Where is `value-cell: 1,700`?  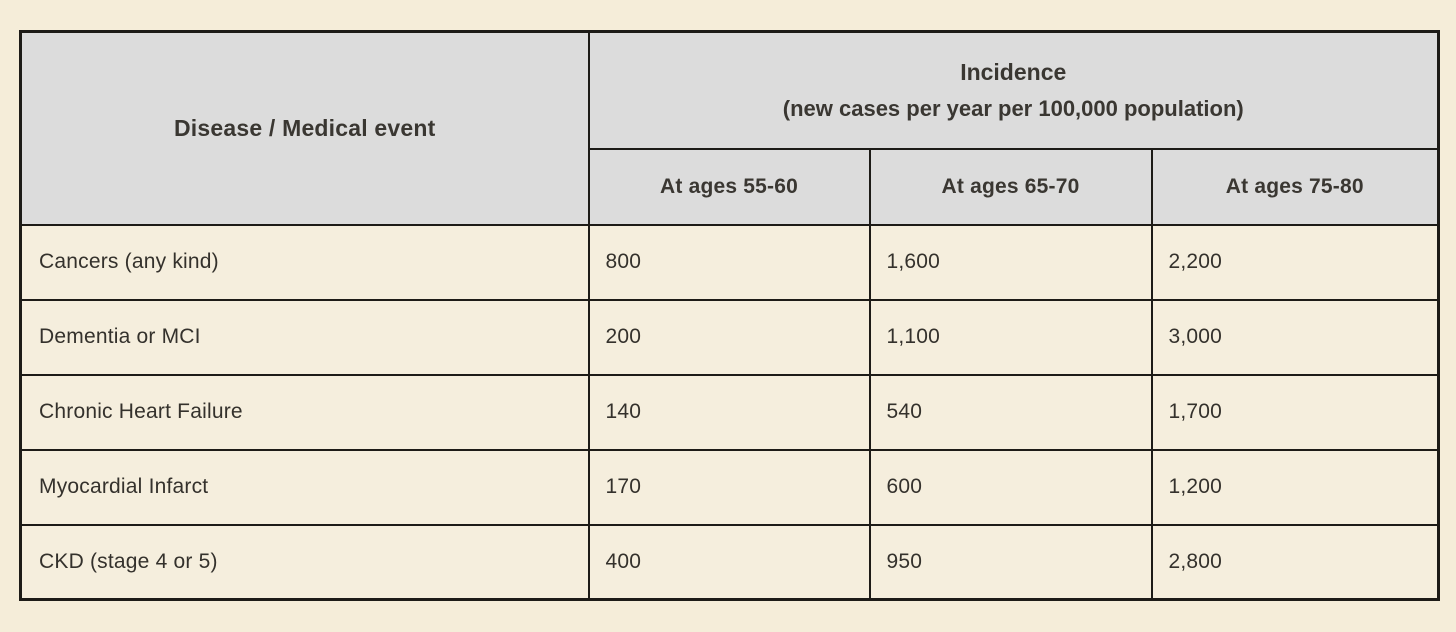 value-cell: 1,700 is located at coordinates (1295, 412).